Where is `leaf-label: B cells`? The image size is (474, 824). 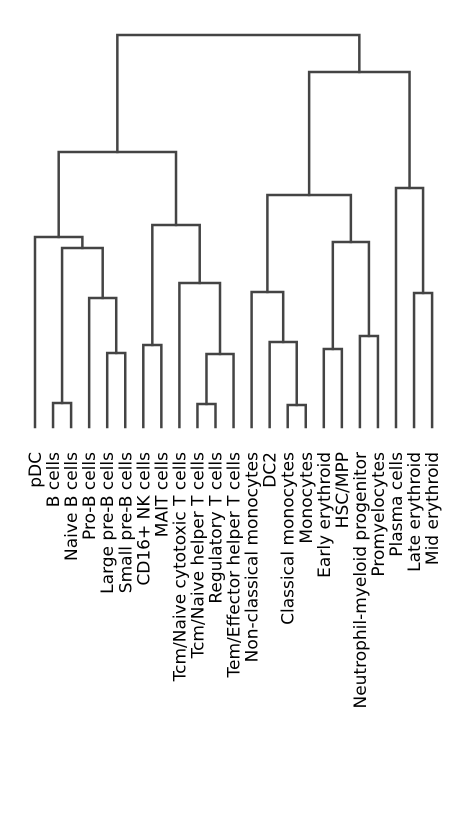 leaf-label: B cells is located at coordinates (54, 479).